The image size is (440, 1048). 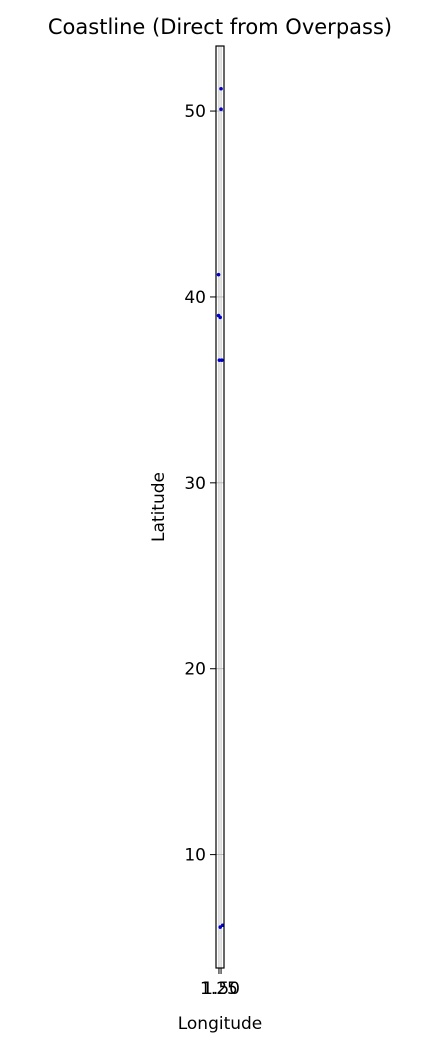 I want to click on x-axis-ticks: 1.251.50, so click(x=220, y=983).